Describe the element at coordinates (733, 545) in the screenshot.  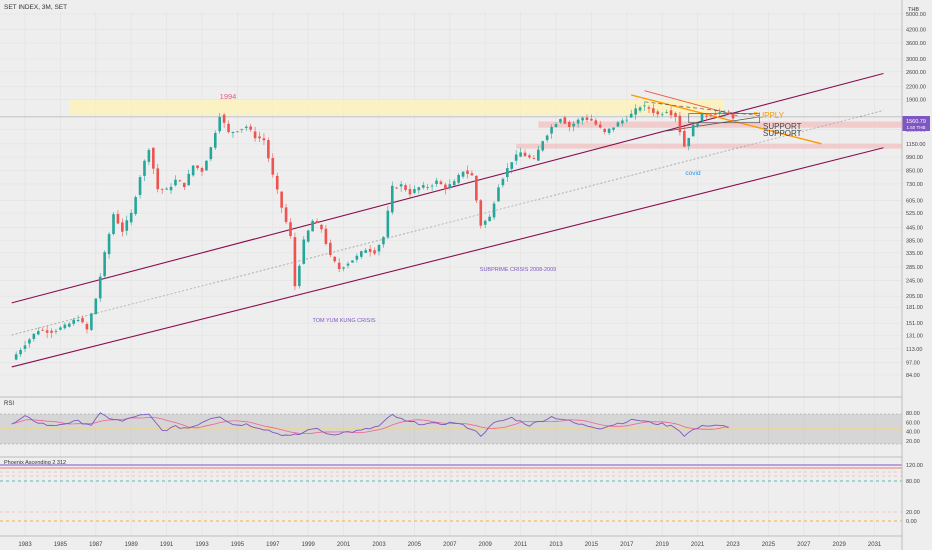
I see `time-tick-label: 2023` at that location.